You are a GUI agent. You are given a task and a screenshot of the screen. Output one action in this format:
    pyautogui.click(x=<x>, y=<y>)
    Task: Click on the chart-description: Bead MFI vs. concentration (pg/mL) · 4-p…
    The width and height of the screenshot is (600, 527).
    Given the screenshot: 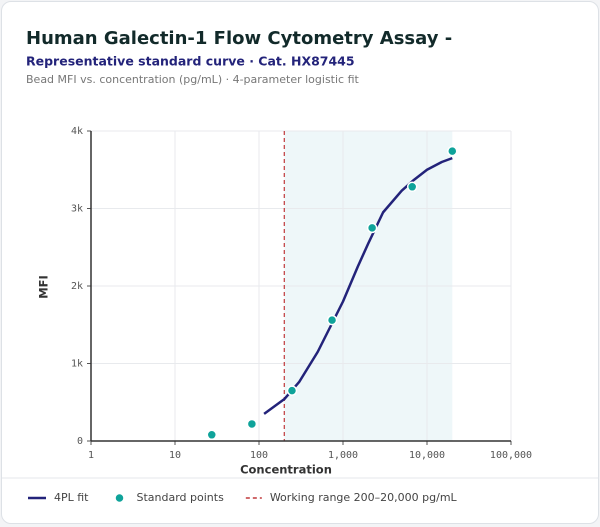 What is the action you would take?
    pyautogui.click(x=193, y=79)
    